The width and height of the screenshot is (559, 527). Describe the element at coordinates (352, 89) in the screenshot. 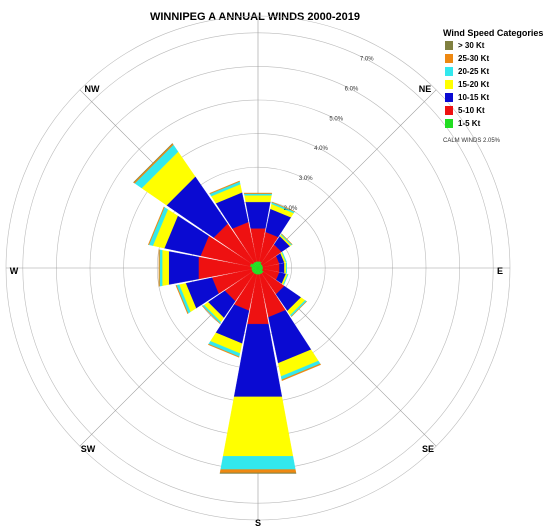

I see `ring-label: 6.0%` at that location.